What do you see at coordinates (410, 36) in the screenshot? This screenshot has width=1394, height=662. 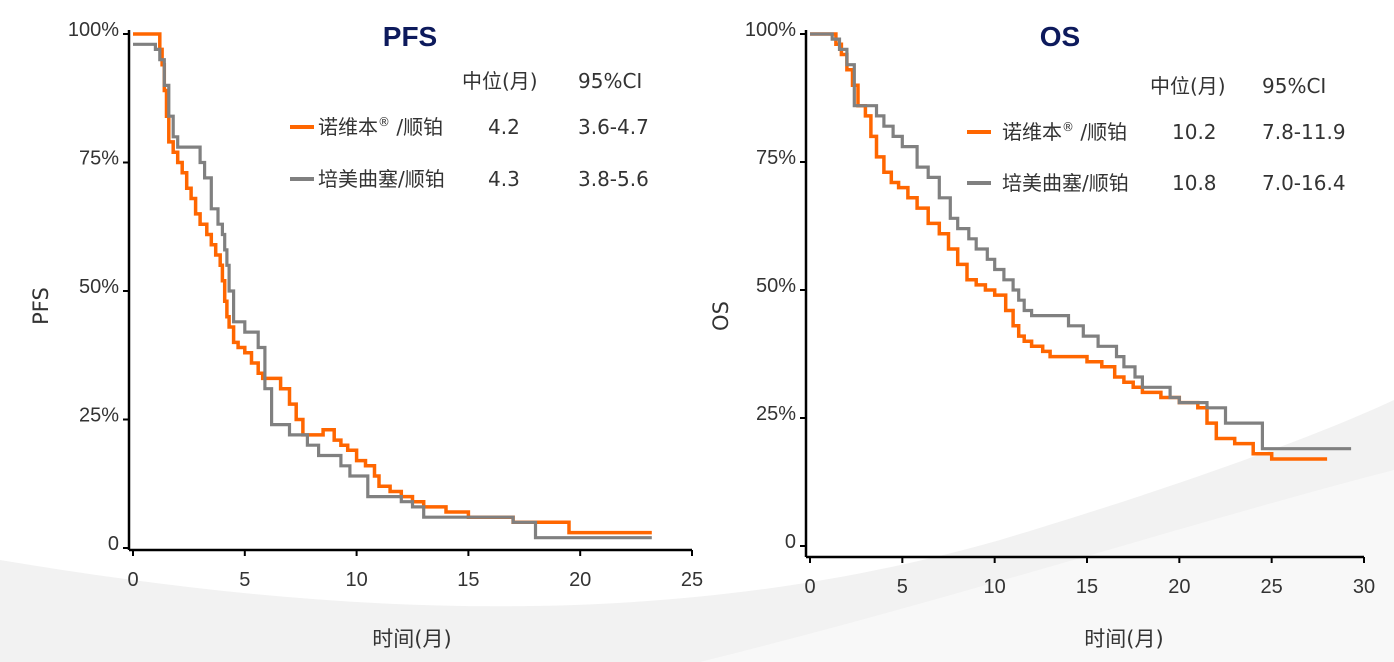 I see `chart-title: PFS` at bounding box center [410, 36].